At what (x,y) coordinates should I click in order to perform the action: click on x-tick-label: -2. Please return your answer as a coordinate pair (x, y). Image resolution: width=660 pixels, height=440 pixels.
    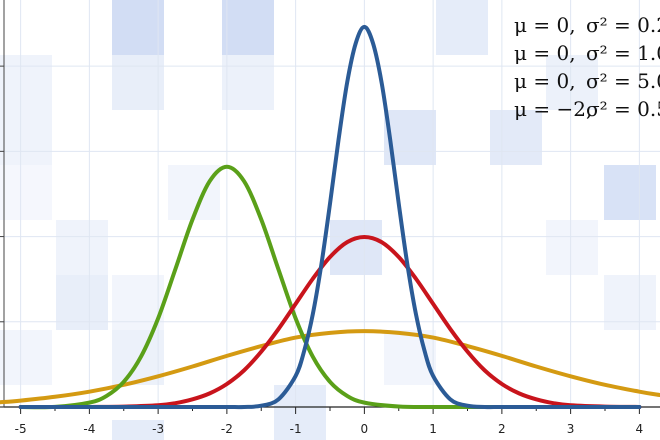
    Looking at the image, I should click on (227, 429).